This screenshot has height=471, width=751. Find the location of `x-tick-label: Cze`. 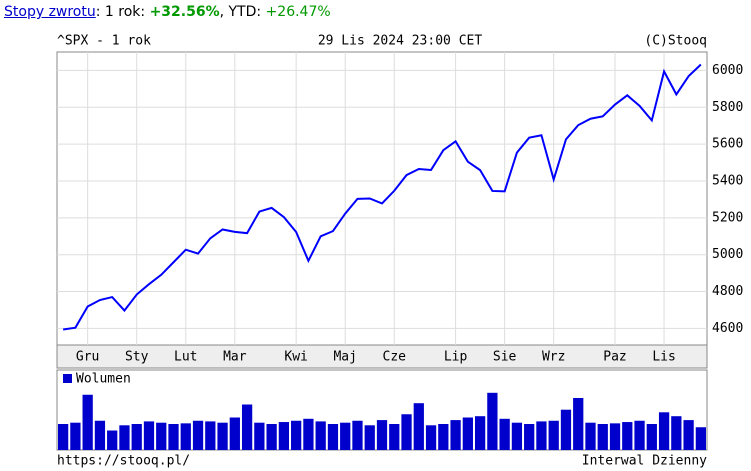

x-tick-label: Cze is located at coordinates (395, 357).